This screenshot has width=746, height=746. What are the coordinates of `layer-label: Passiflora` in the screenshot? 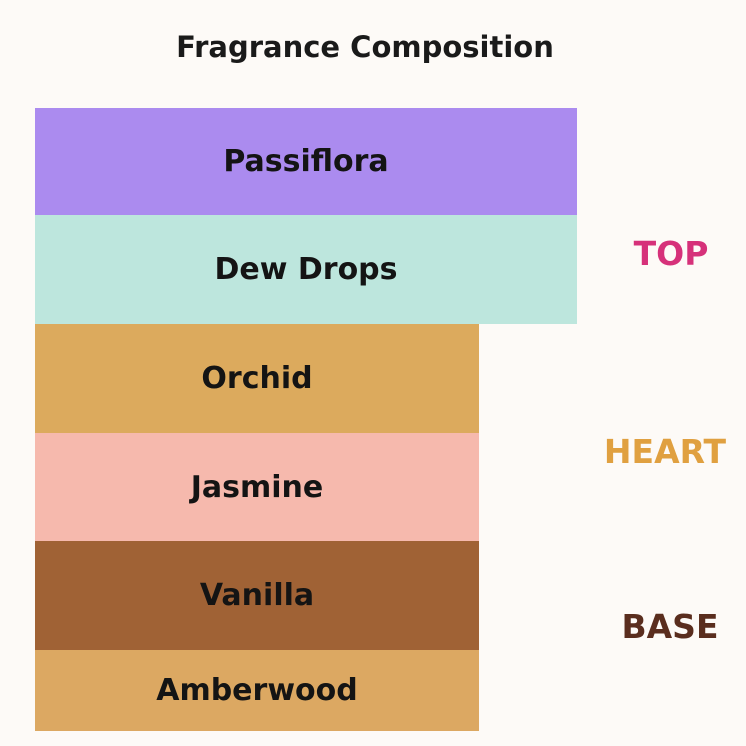 It's located at (306, 161).